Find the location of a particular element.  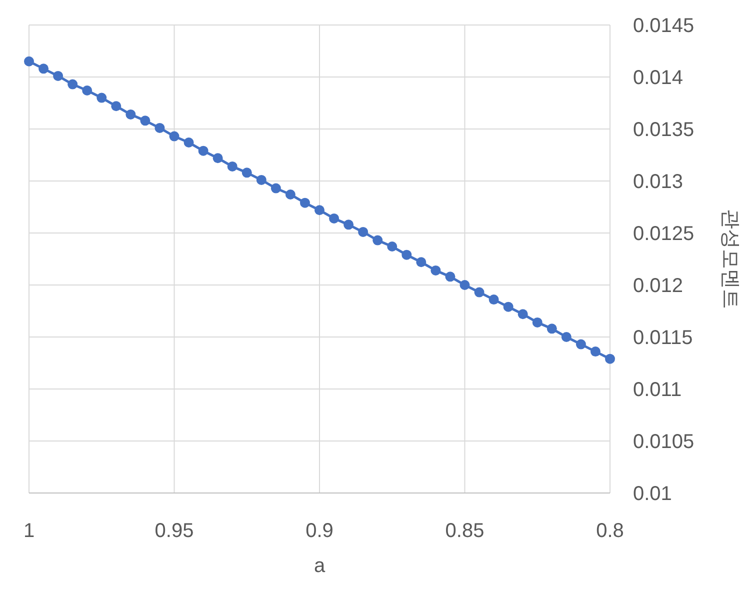

y2-tick-label: 0.0135 is located at coordinates (663, 130).